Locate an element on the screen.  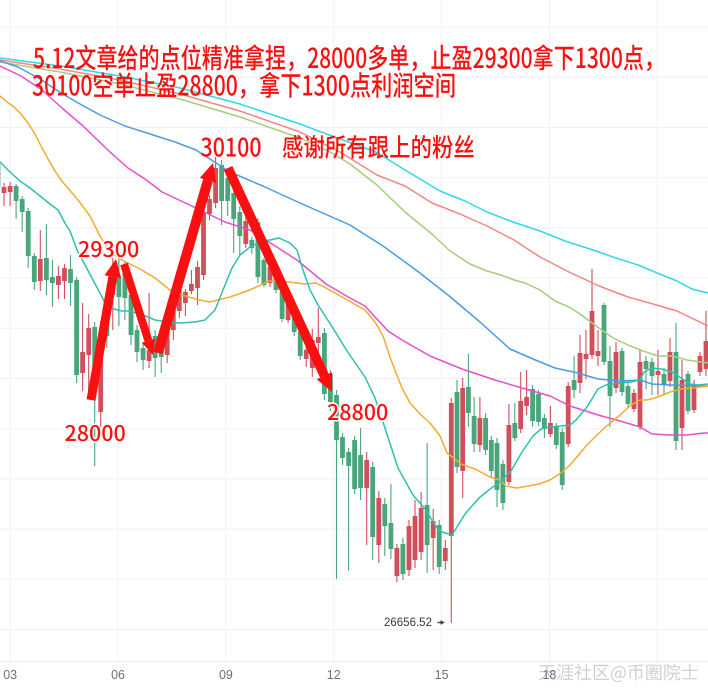
svg-text: 06 is located at coordinates (118, 675).